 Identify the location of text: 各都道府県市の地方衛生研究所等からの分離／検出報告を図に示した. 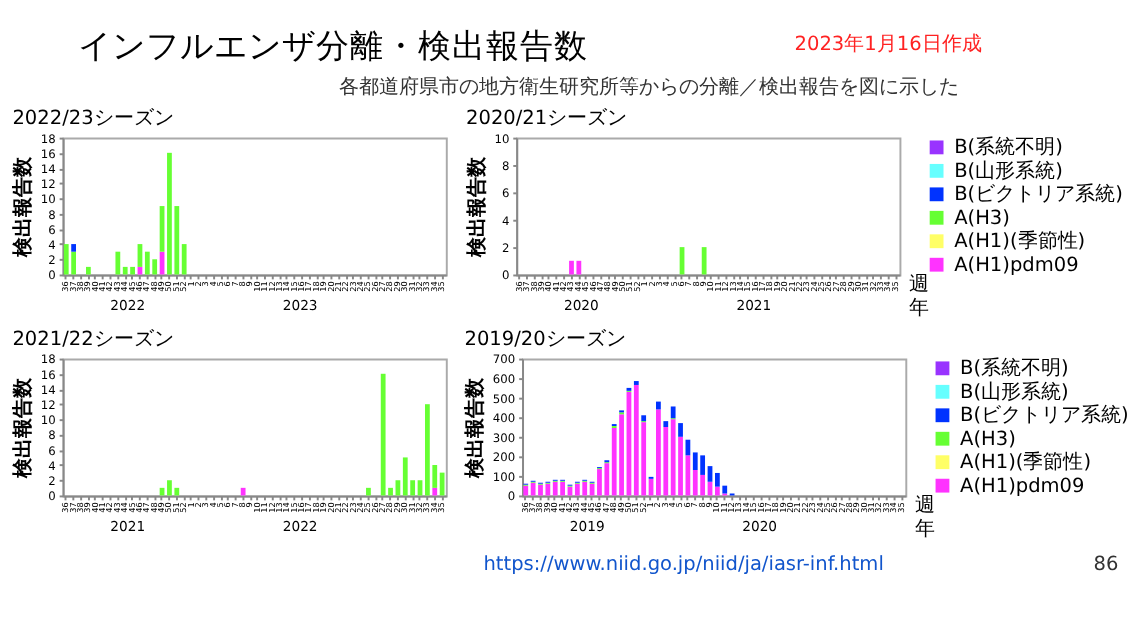
(649, 86).